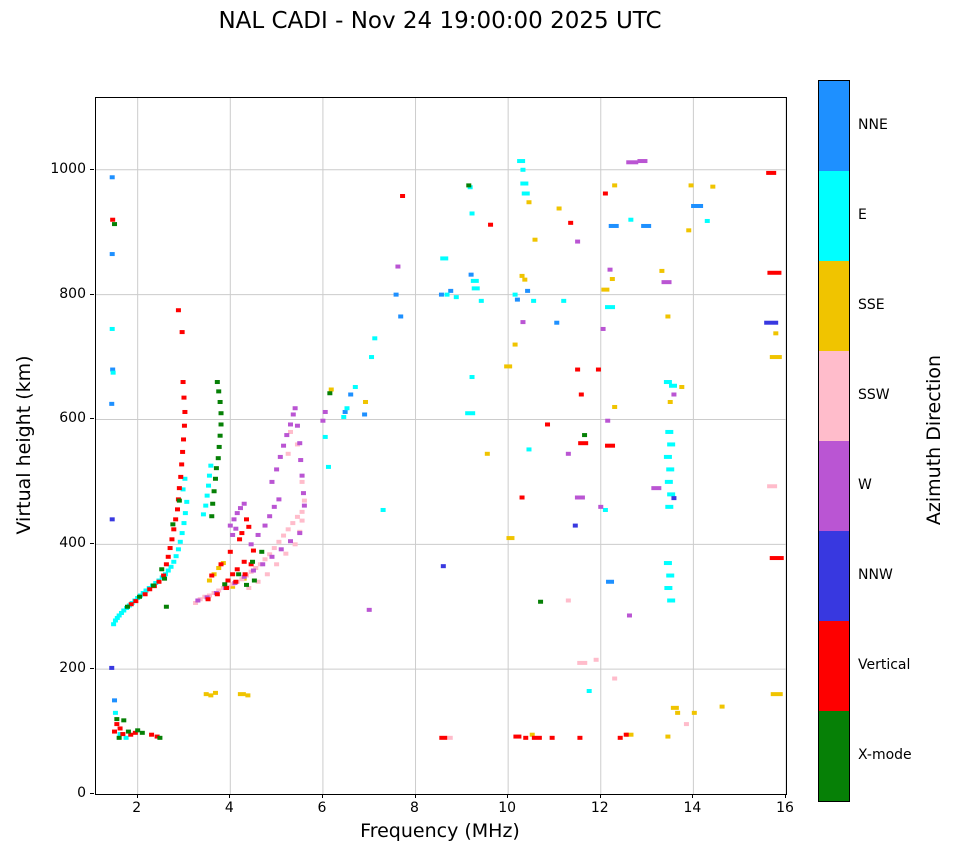 Image resolution: width=958 pixels, height=857 pixels. Describe the element at coordinates (834, 756) in the screenshot. I see `colorbar-segment-x-mode` at that location.